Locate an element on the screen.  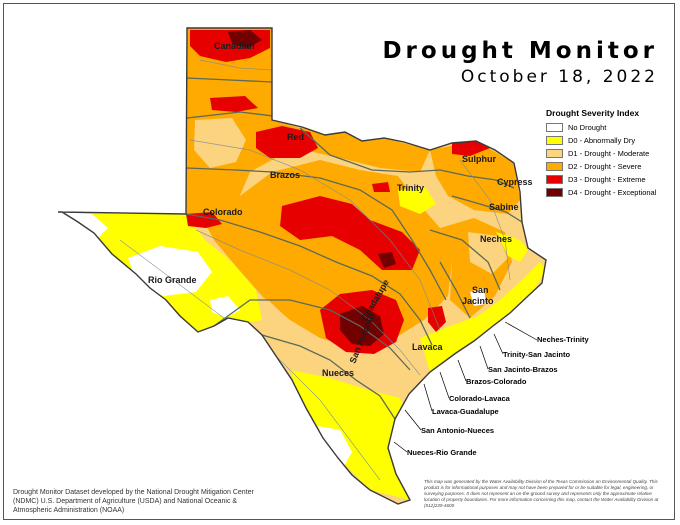
d3-lavaca is located at coordinates (437, 319).